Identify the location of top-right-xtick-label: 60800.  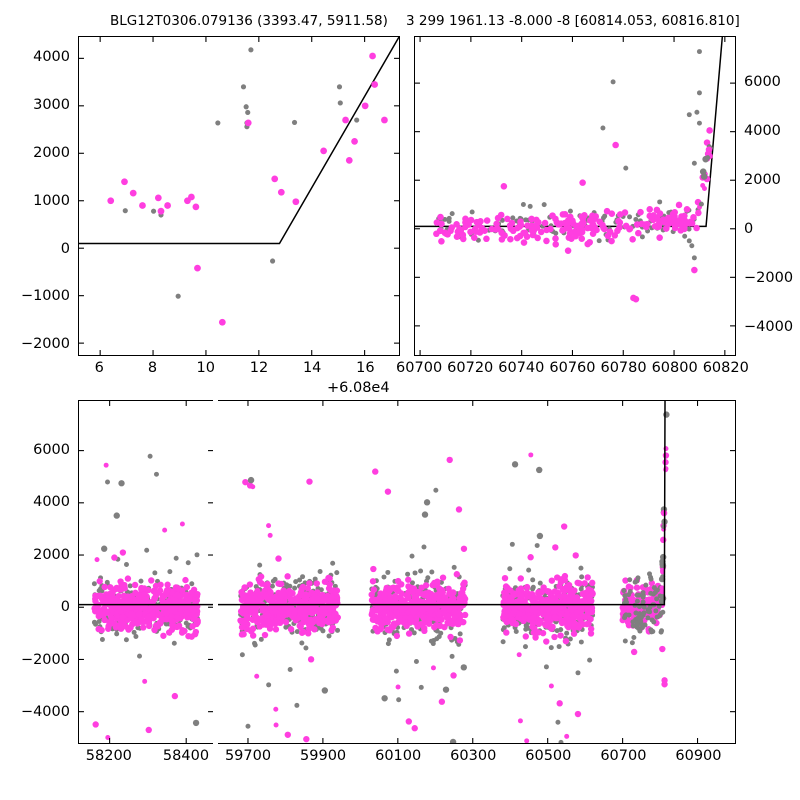
(674, 368).